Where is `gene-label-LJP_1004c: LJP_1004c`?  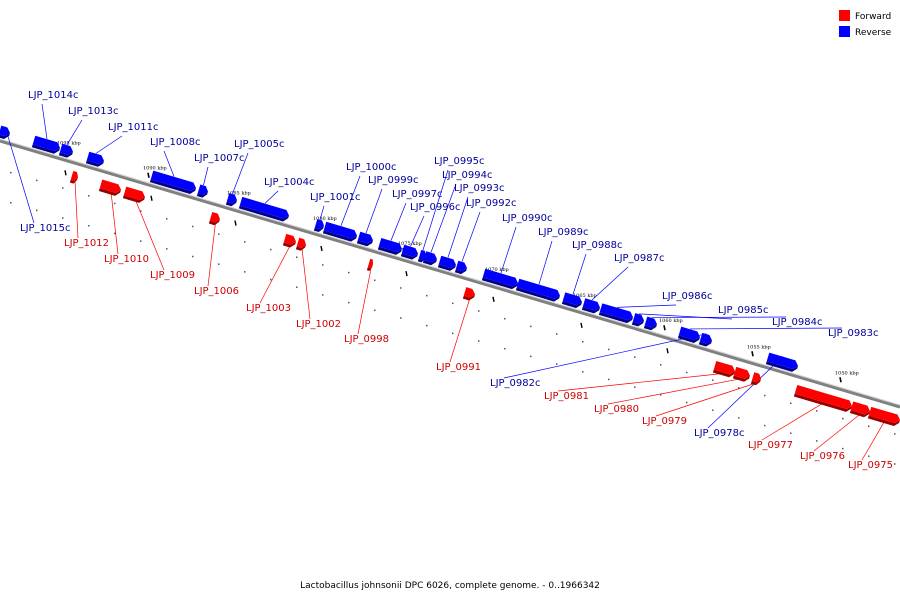 gene-label-LJP_1004c: LJP_1004c is located at coordinates (289, 182).